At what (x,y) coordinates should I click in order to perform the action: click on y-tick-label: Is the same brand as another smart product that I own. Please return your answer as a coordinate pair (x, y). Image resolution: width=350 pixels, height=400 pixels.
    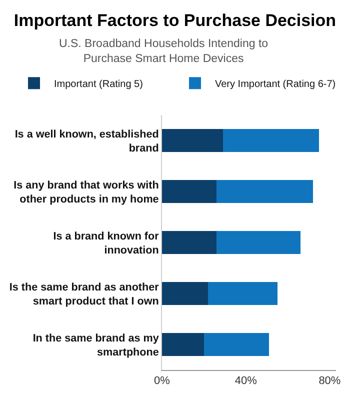
    Looking at the image, I should click on (84, 294).